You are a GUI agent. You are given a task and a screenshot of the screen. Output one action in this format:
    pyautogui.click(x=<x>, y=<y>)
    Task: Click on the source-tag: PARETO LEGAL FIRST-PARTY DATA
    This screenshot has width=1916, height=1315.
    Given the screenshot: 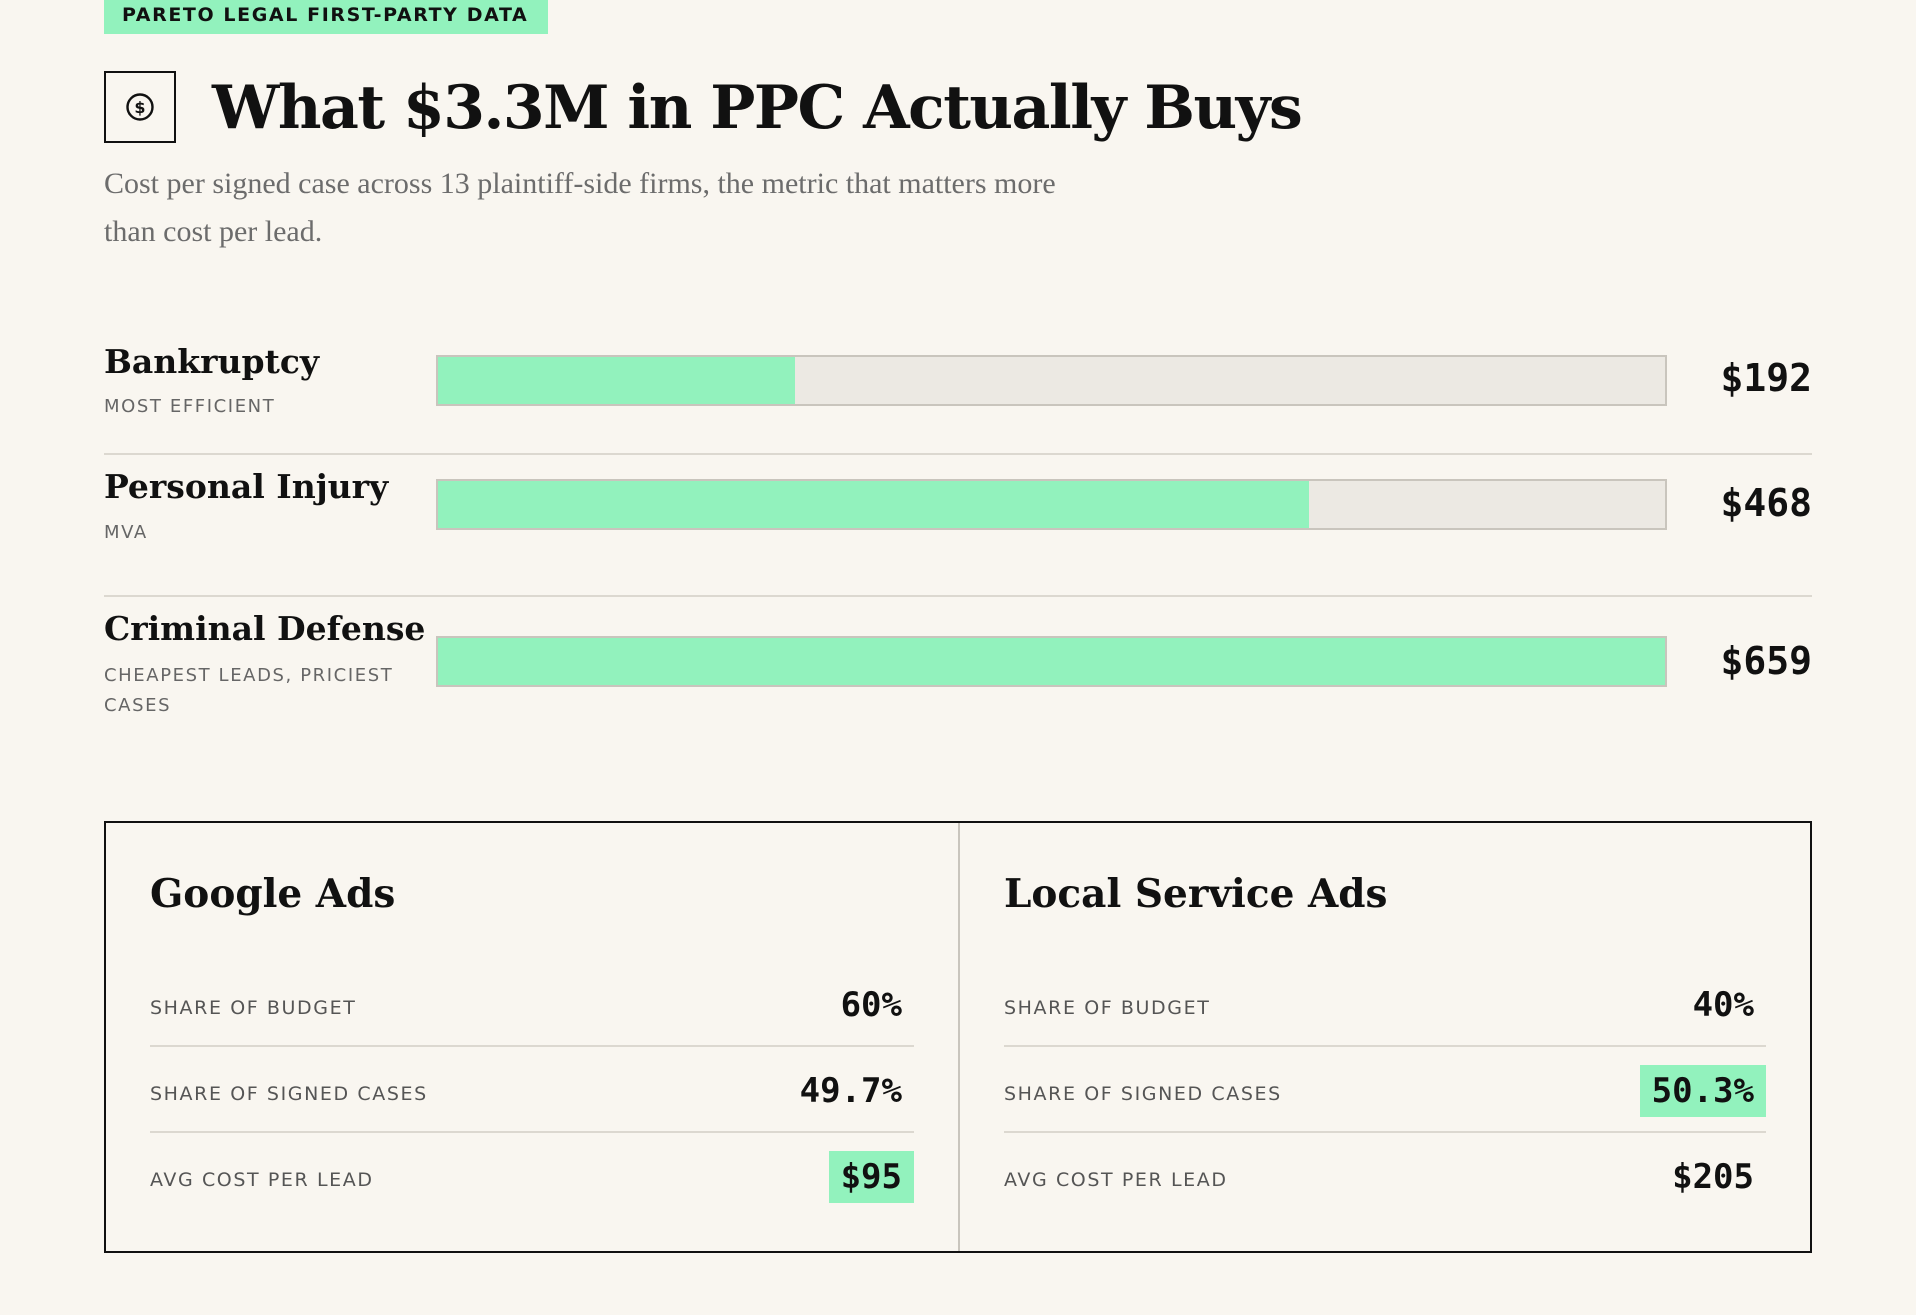 What is the action you would take?
    pyautogui.click(x=326, y=17)
    